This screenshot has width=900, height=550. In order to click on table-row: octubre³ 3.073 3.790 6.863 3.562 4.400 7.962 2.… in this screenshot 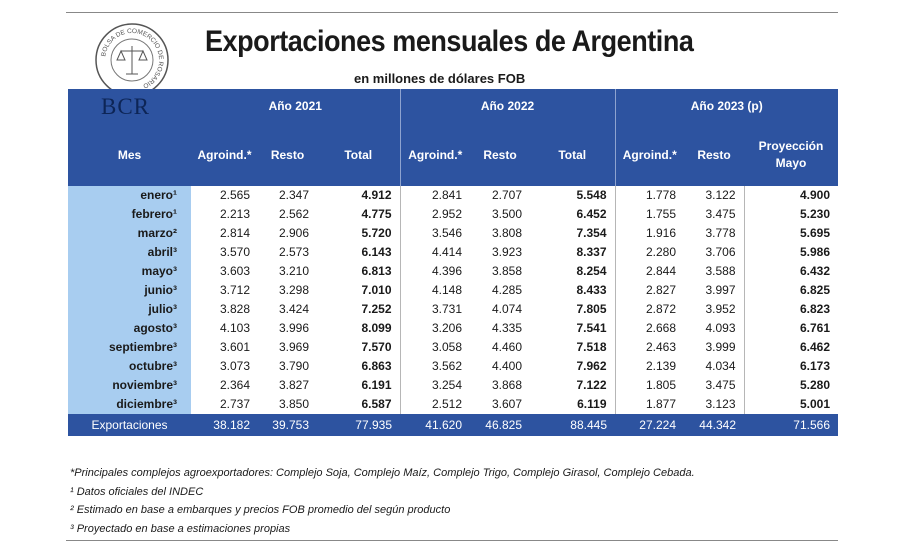, I will do `click(453, 366)`.